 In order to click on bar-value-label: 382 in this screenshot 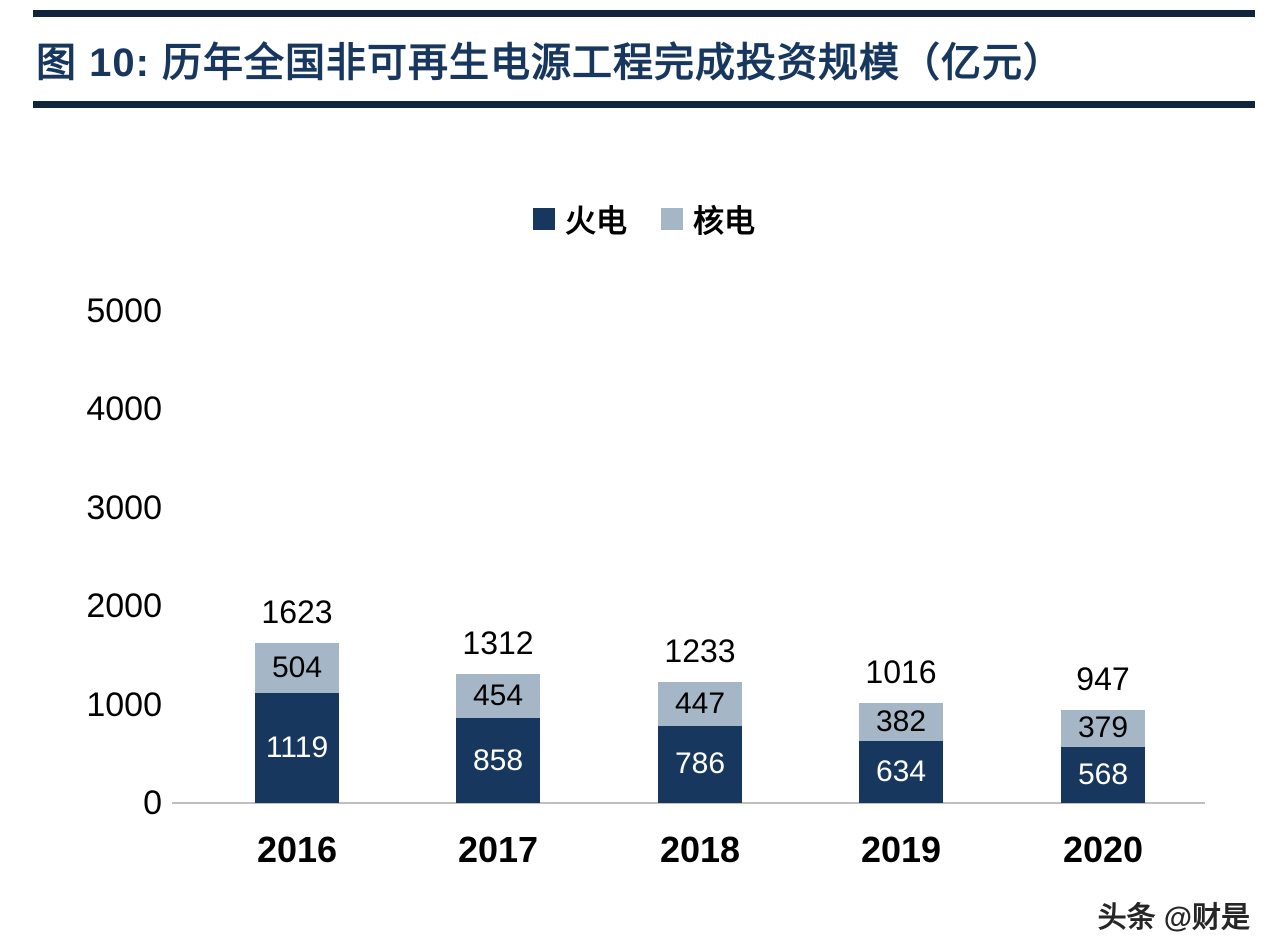, I will do `click(901, 721)`.